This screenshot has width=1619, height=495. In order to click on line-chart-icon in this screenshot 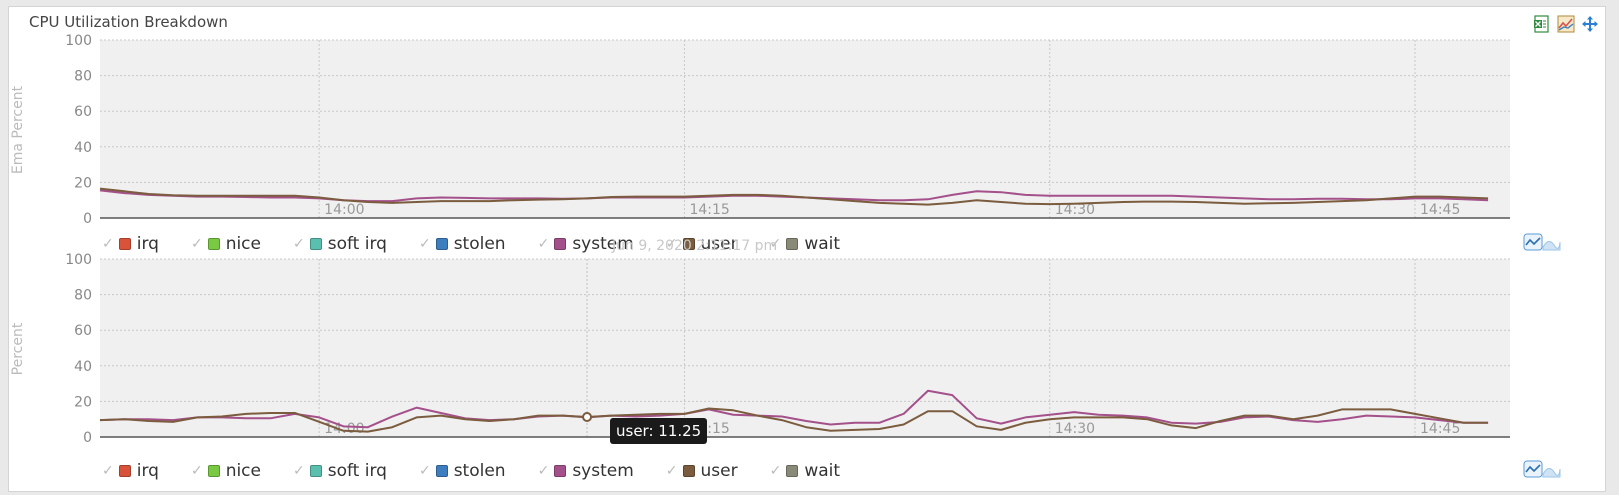, I will do `click(1566, 24)`.